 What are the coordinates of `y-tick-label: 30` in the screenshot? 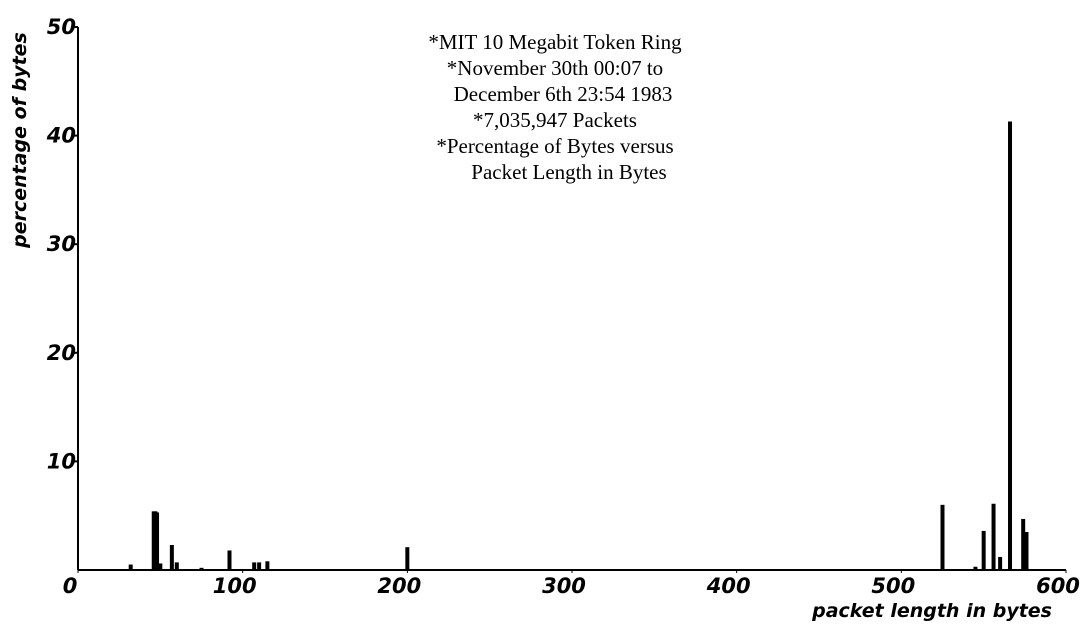 It's located at (61, 244).